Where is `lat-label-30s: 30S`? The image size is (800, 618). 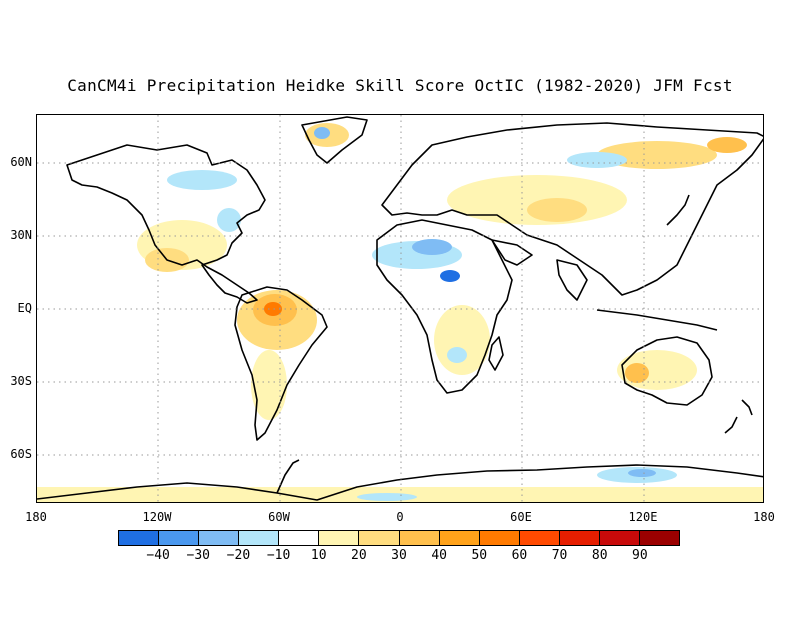 lat-label-30s: 30S is located at coordinates (21, 381).